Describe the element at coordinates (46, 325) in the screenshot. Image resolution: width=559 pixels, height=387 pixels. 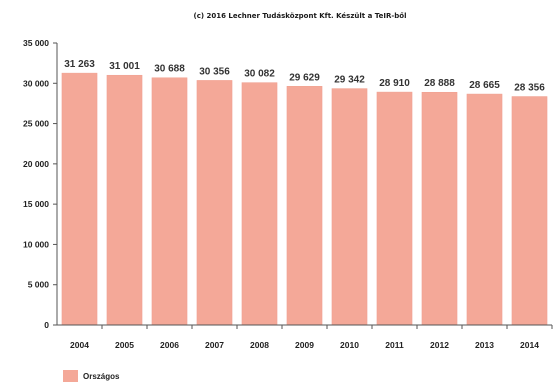
I see `y-tick-label: 0` at that location.